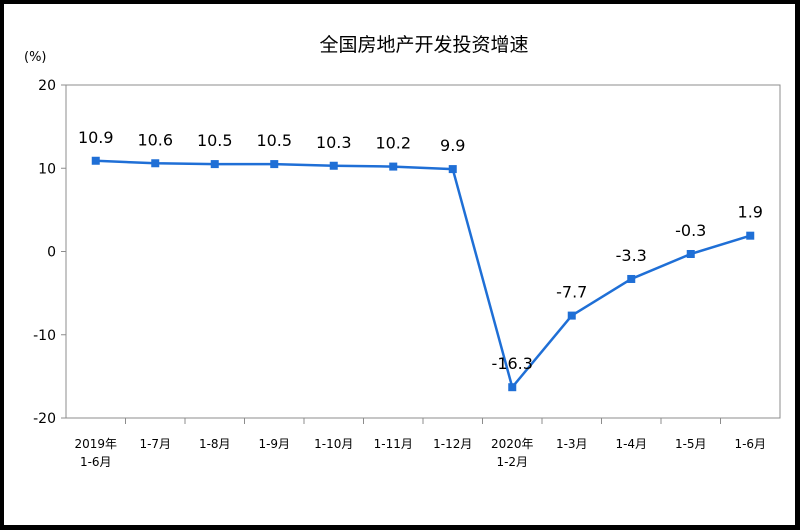 This screenshot has width=800, height=530. What do you see at coordinates (452, 444) in the screenshot?
I see `x-tick-label: 1-12月` at bounding box center [452, 444].